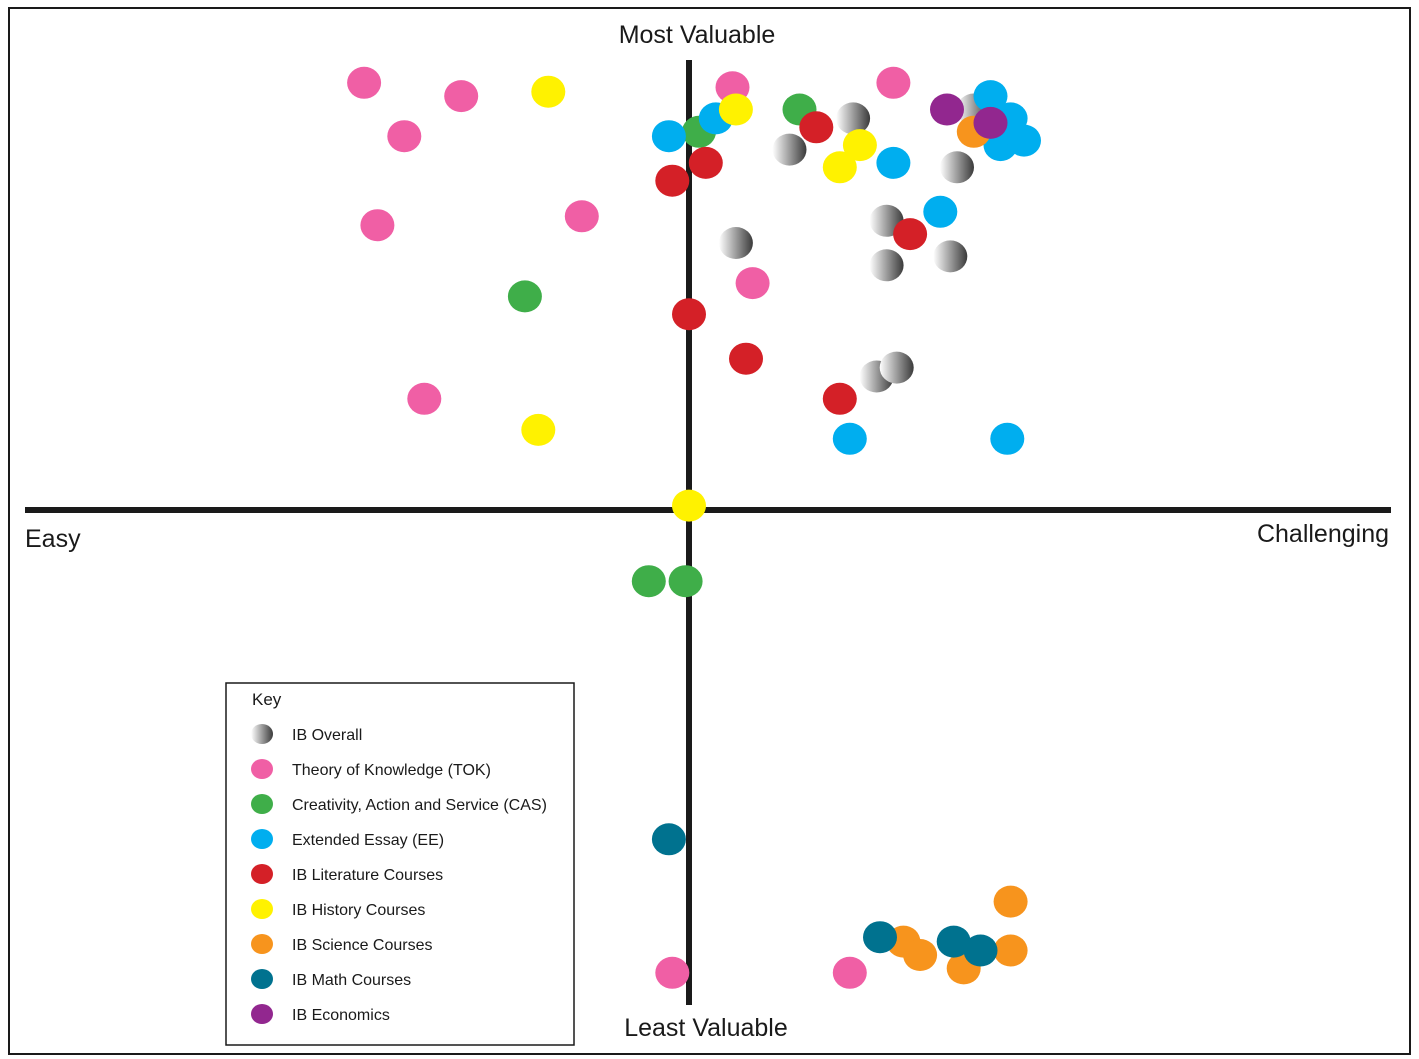 Image resolution: width=1419 pixels, height=1059 pixels. I want to click on legend-title: Key, so click(267, 699).